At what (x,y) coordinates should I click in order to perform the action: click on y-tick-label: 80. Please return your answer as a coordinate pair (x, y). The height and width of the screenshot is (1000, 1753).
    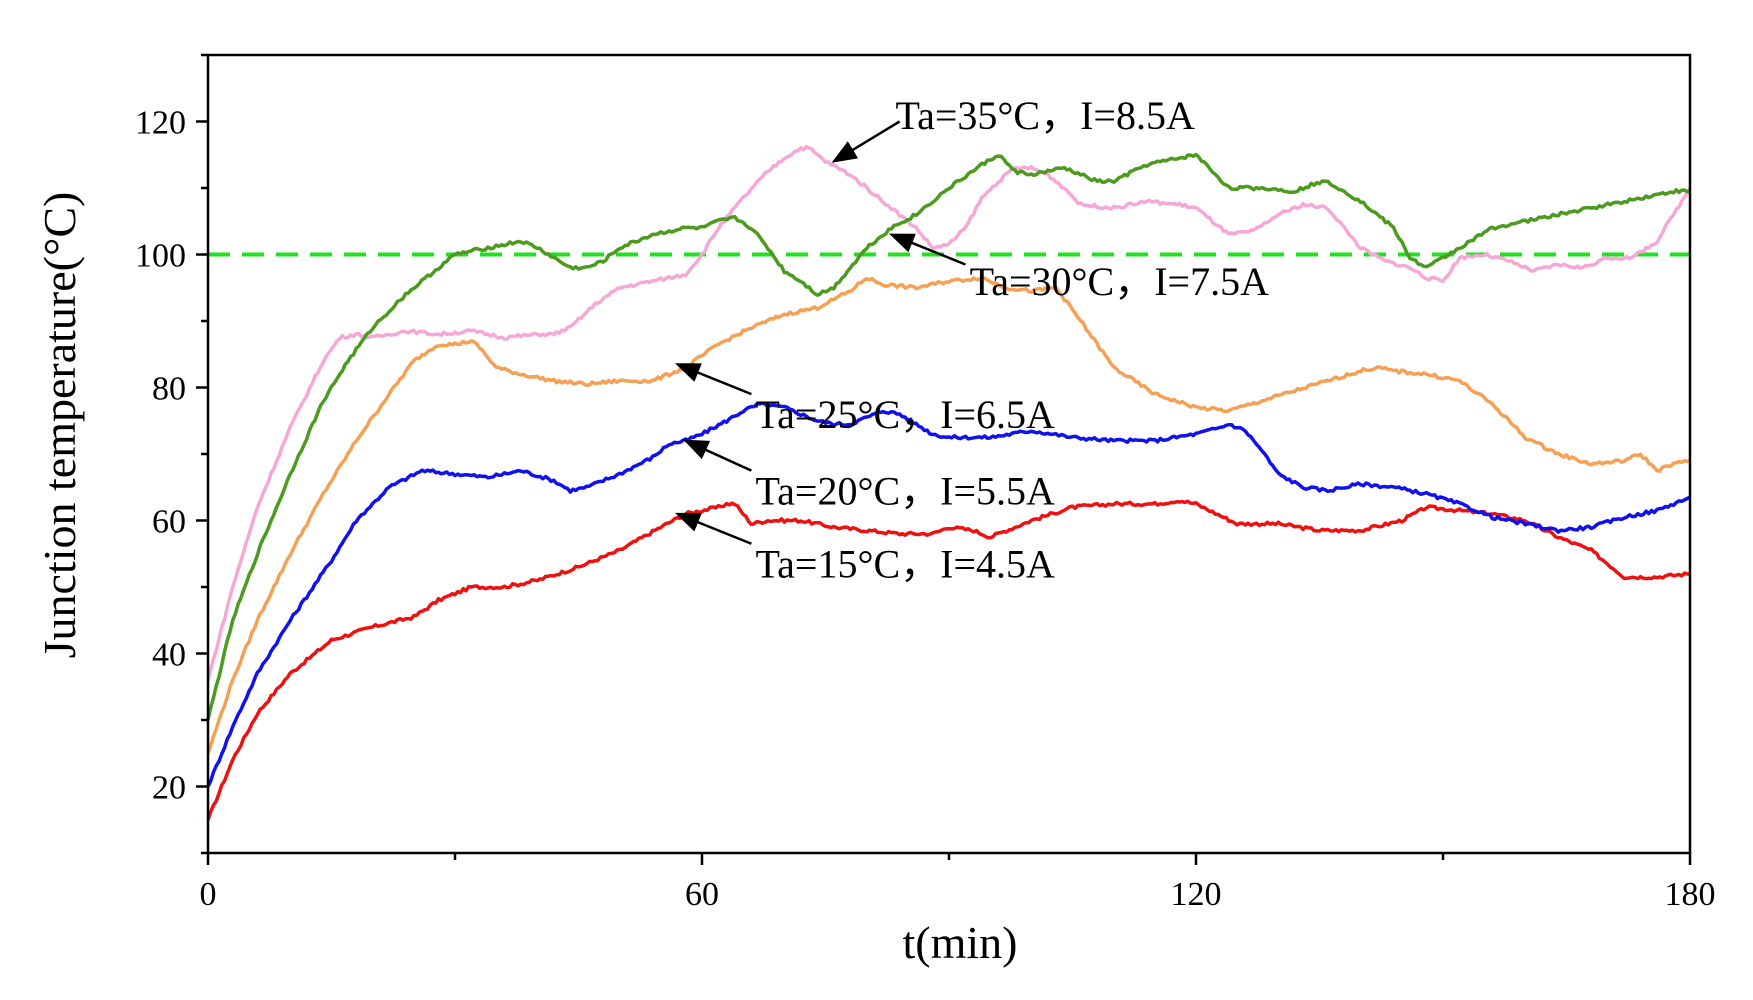
    Looking at the image, I should click on (169, 389).